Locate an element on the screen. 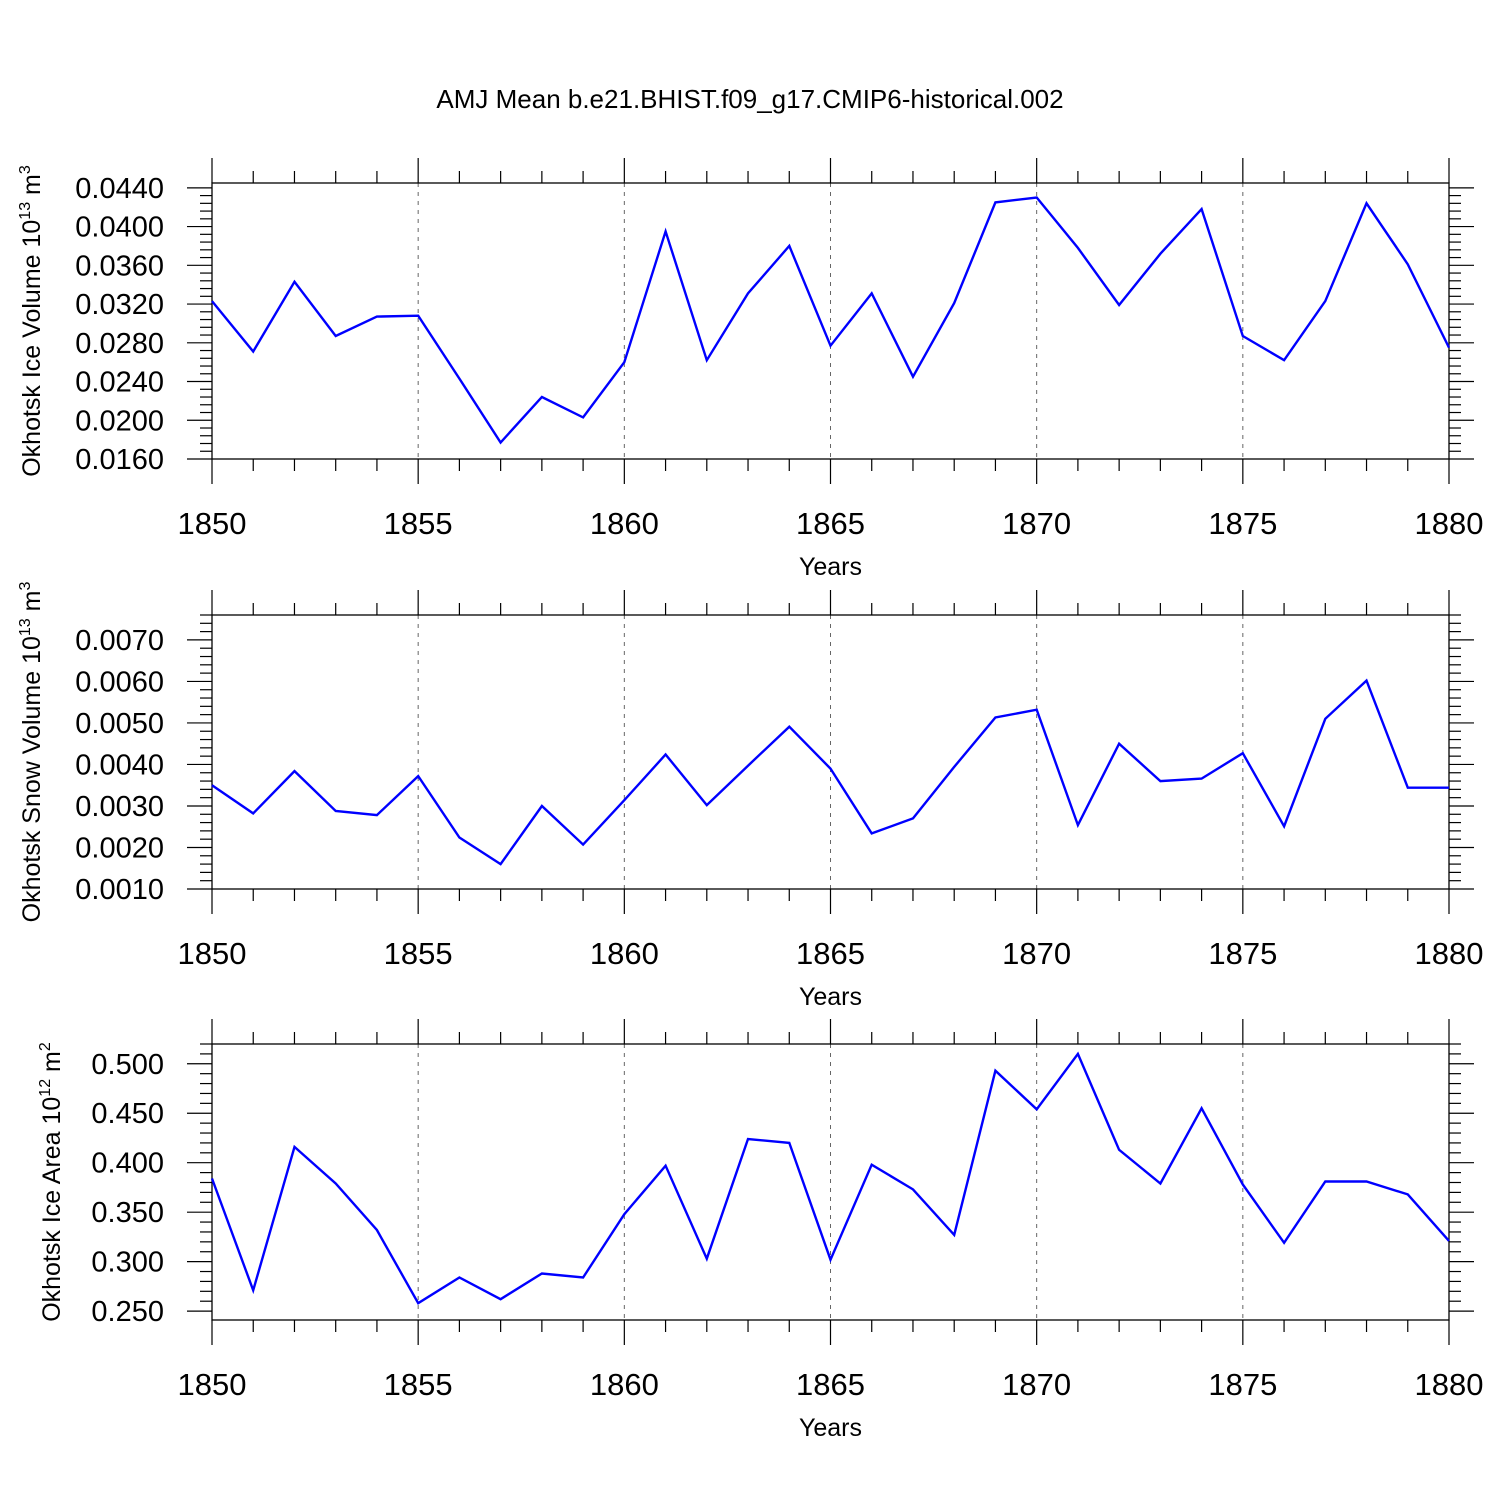 Image resolution: width=1500 pixels, height=1500 pixels. y-tick-label: 0.0010 is located at coordinates (119, 890).